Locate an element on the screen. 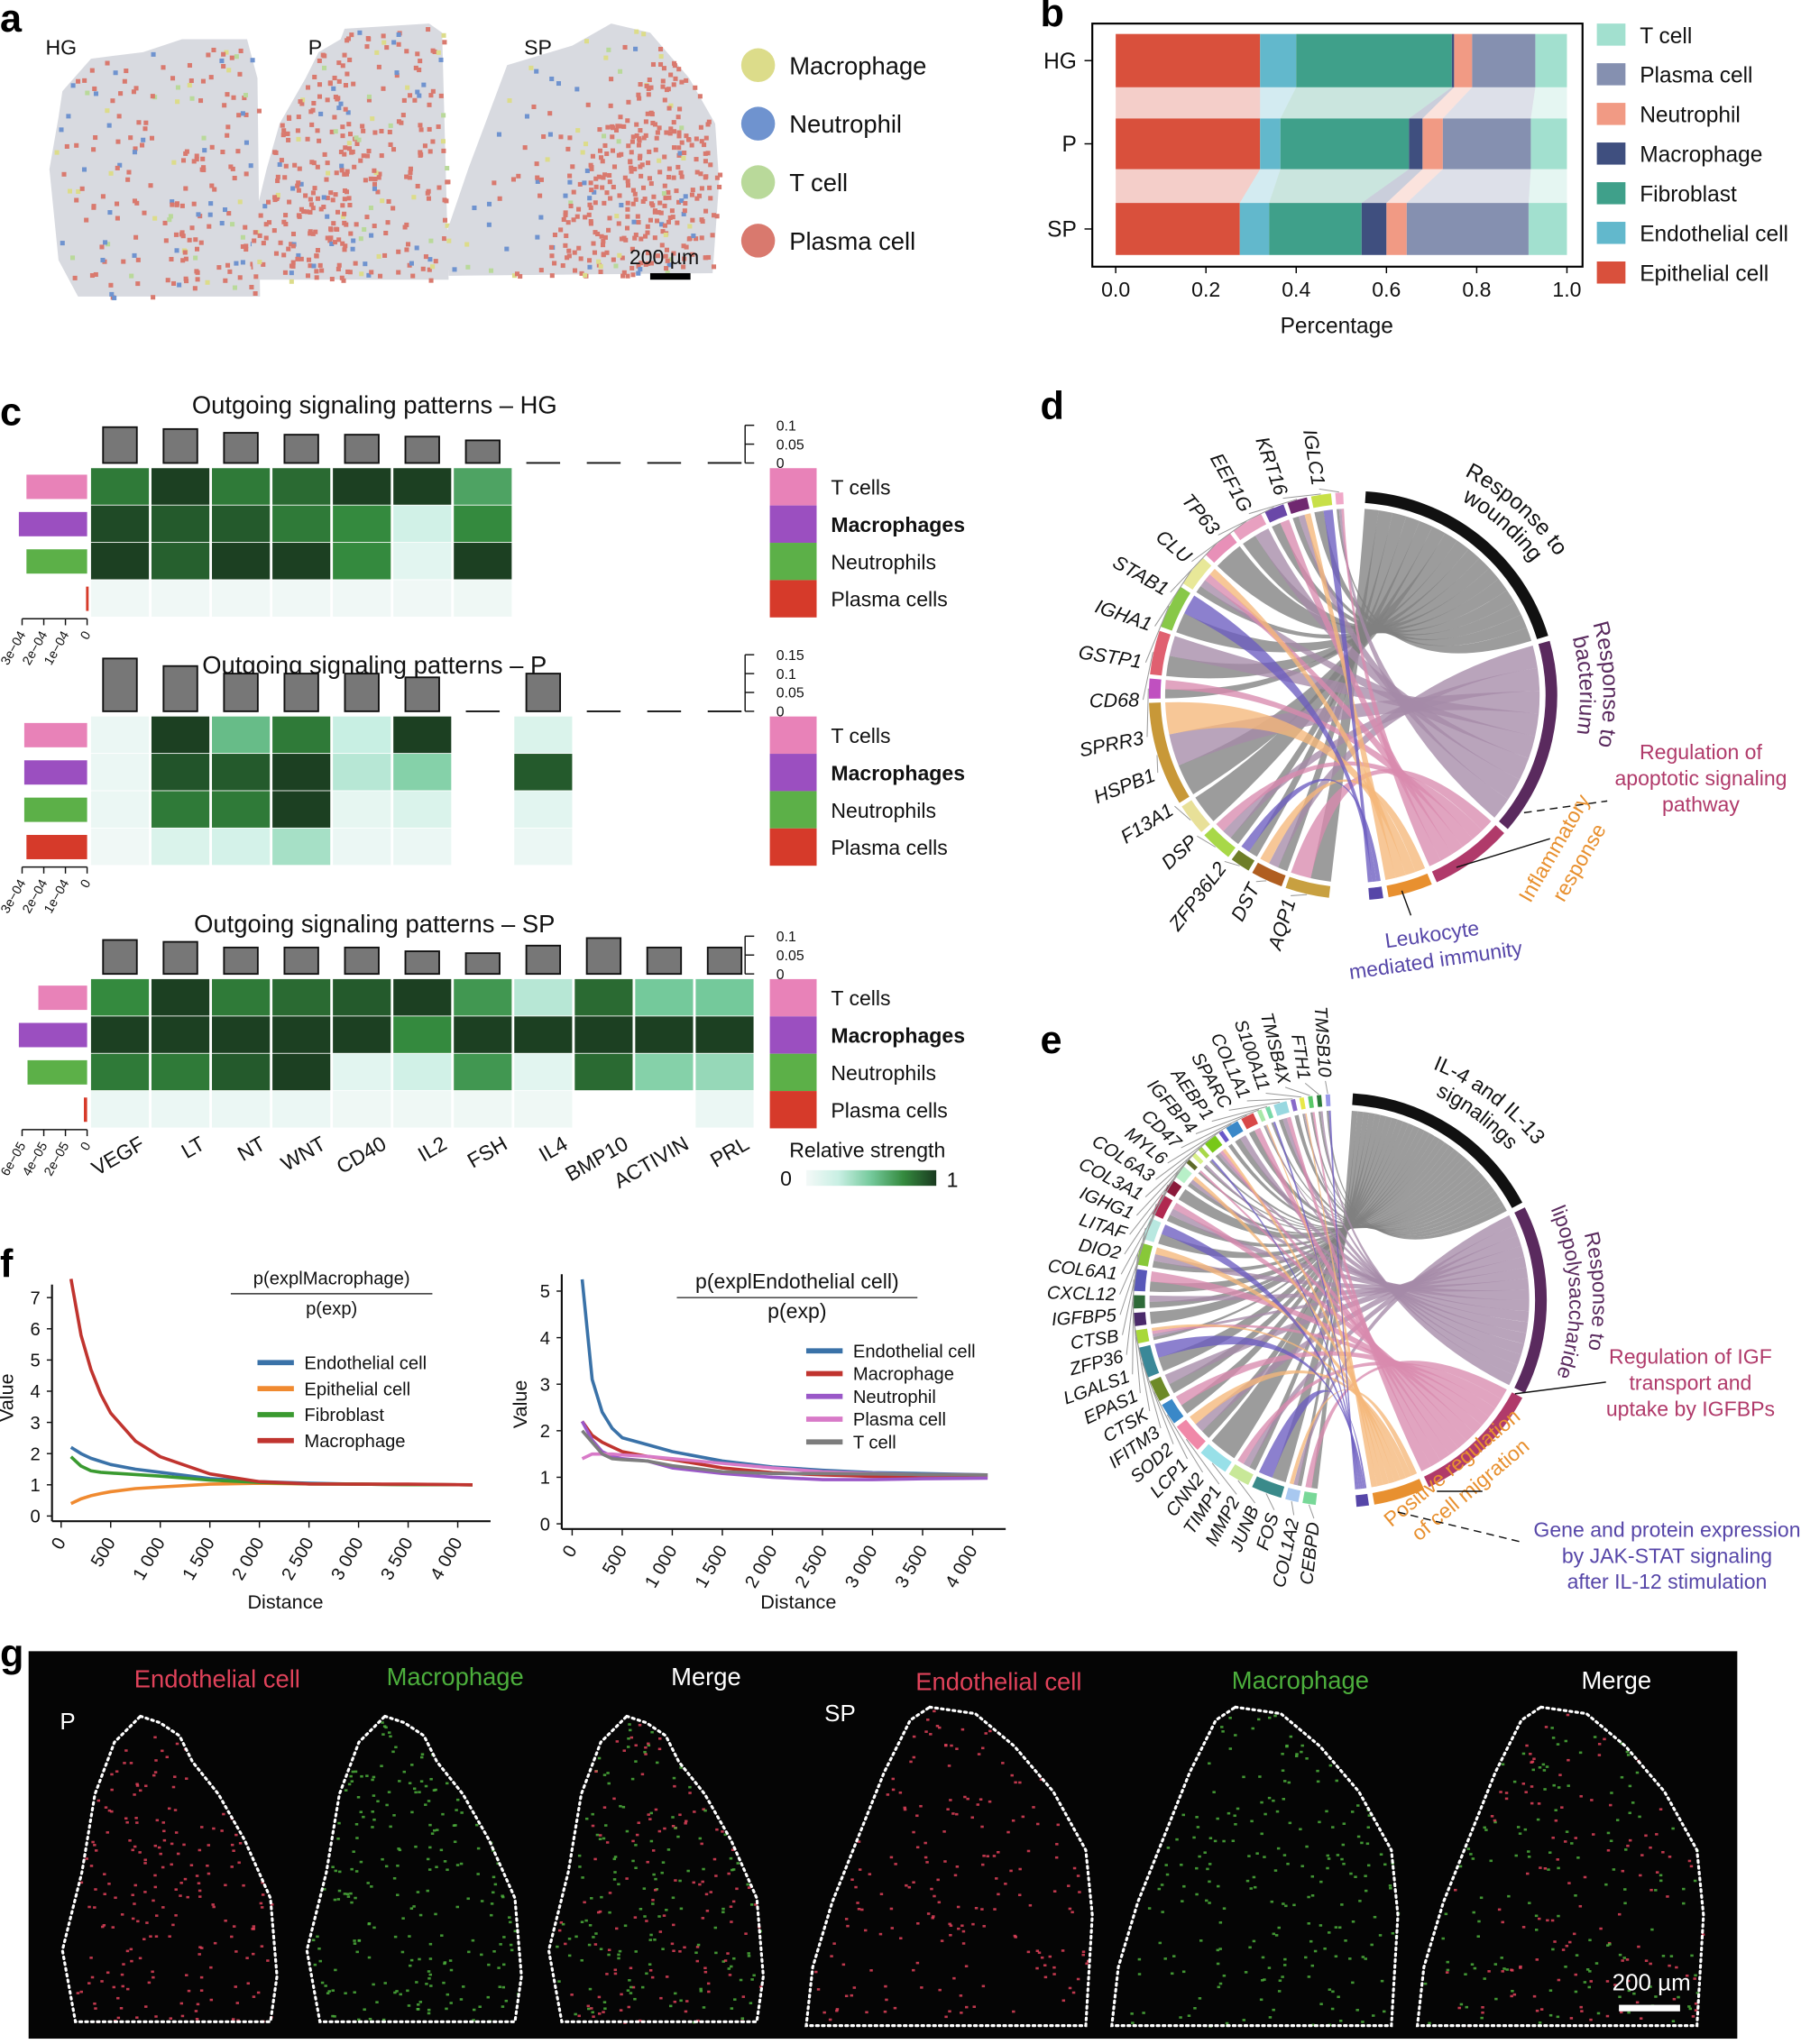  pathway-label: lipopolysaccharide is located at coordinates (1568, 1292).